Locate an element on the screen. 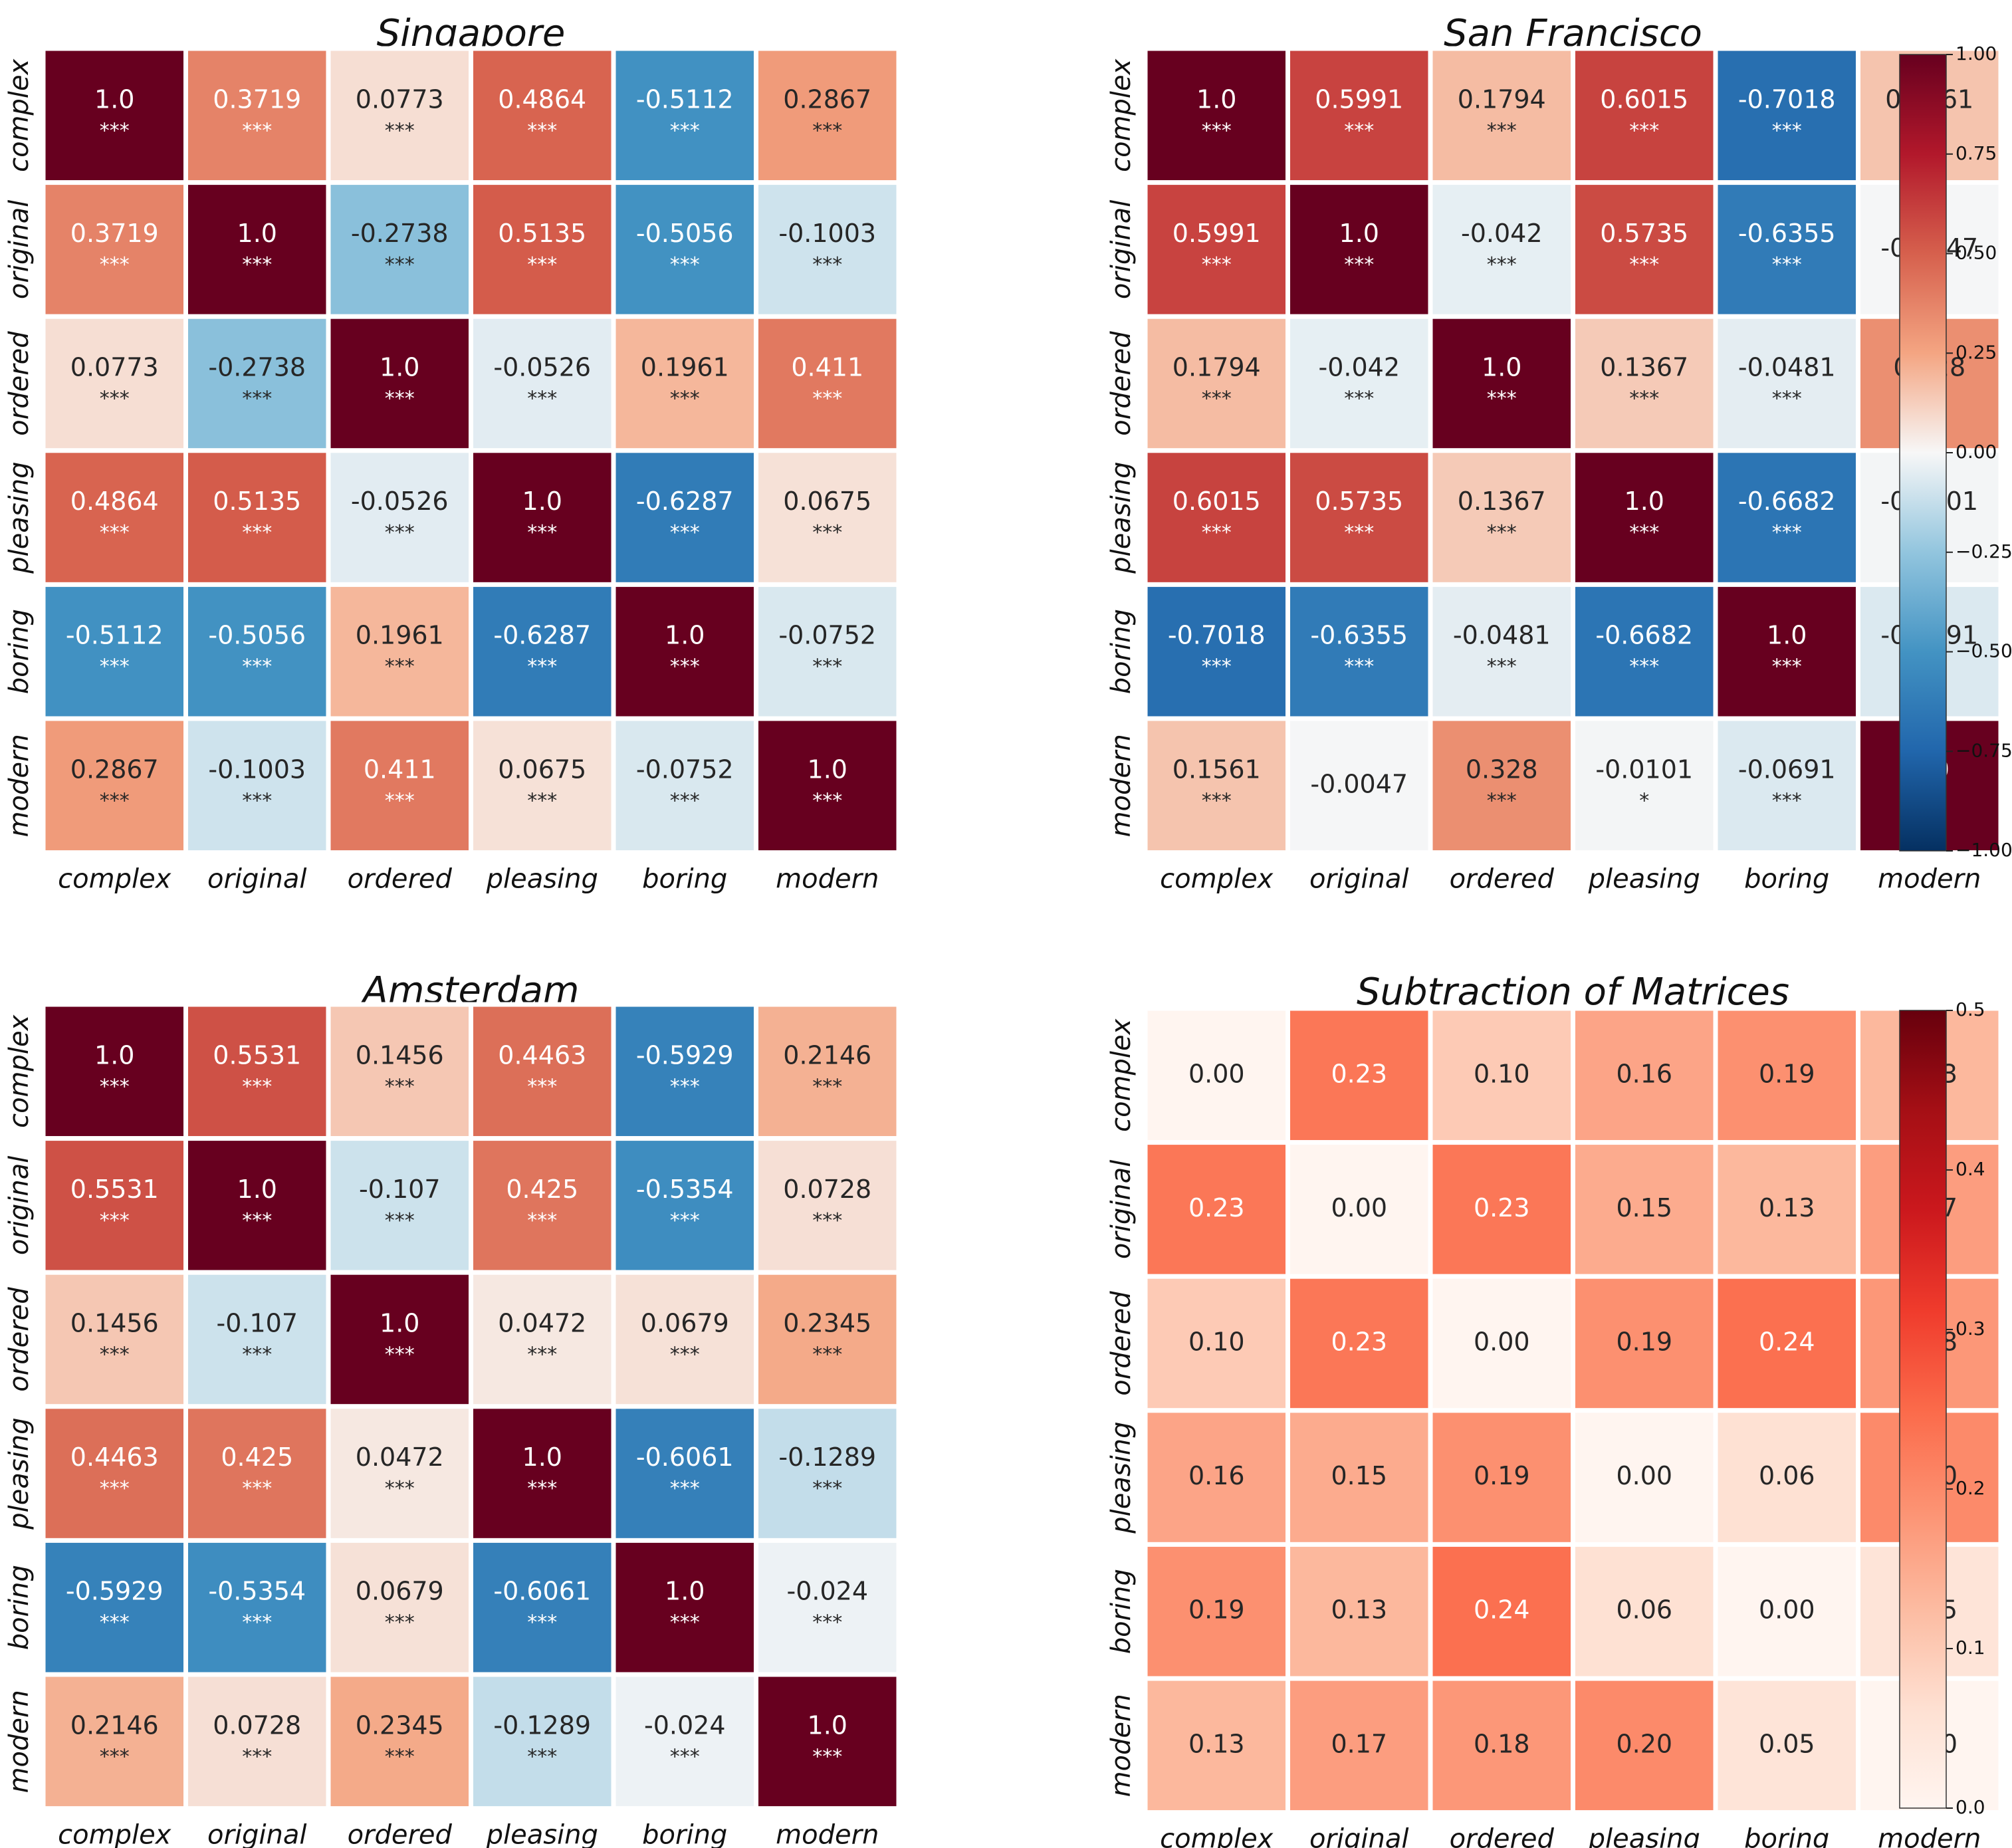  panel-1-cell-value: 0.4864 is located at coordinates (542, 99).